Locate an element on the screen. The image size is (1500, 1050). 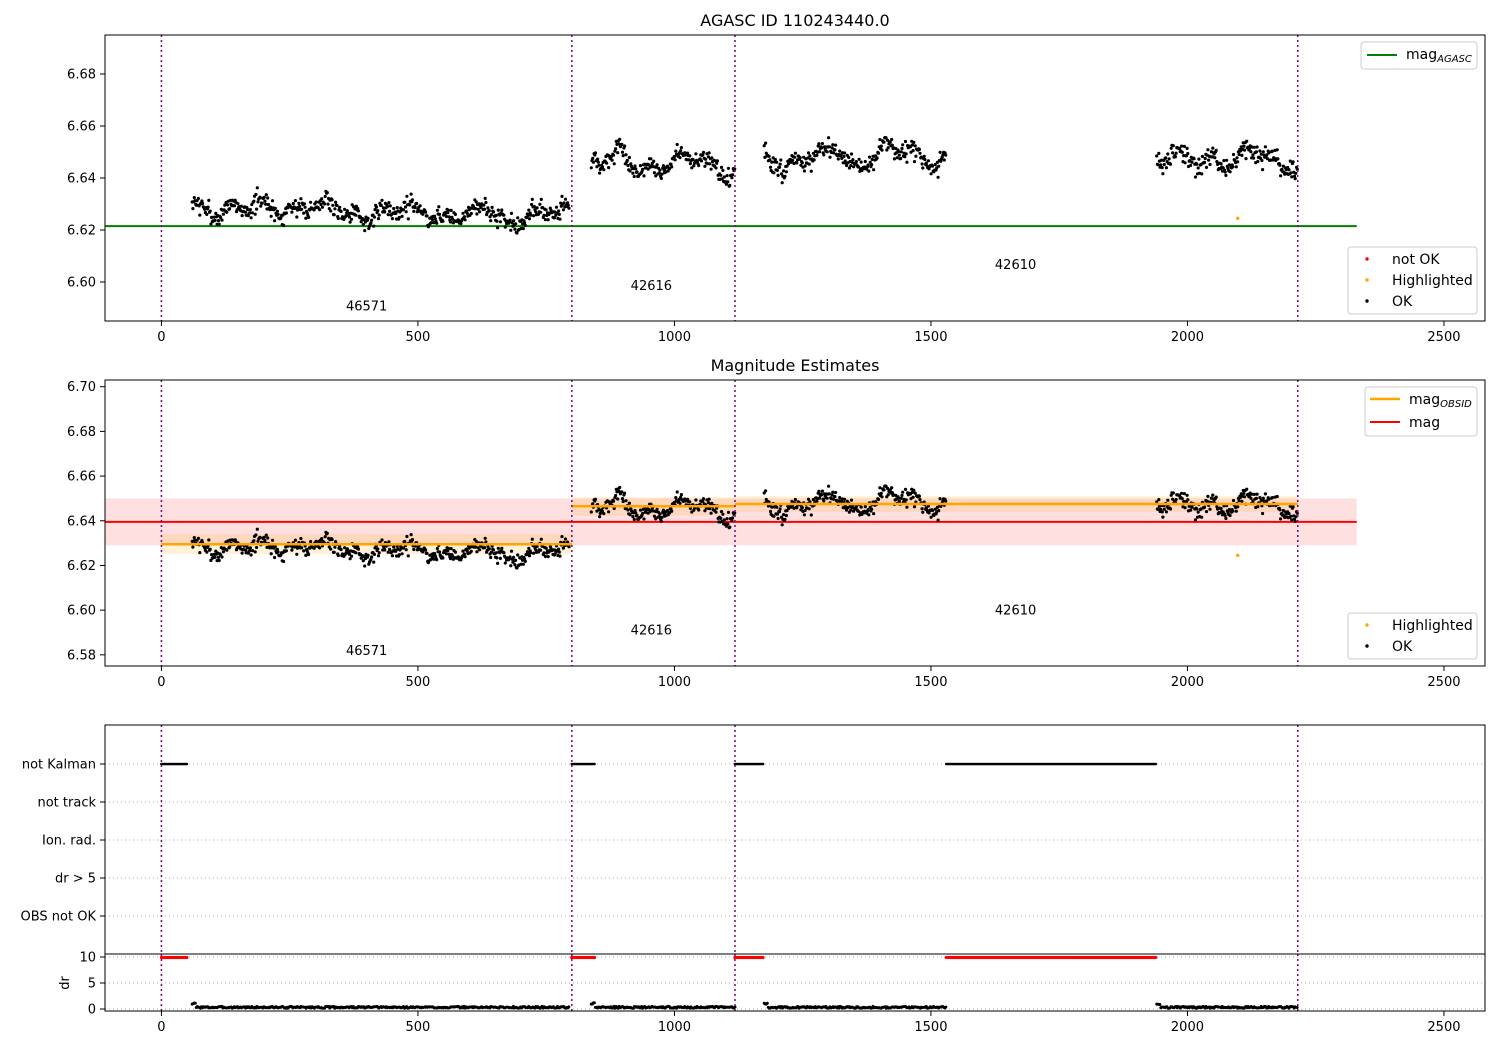
flag-row-label: OBS not OK is located at coordinates (59, 917).